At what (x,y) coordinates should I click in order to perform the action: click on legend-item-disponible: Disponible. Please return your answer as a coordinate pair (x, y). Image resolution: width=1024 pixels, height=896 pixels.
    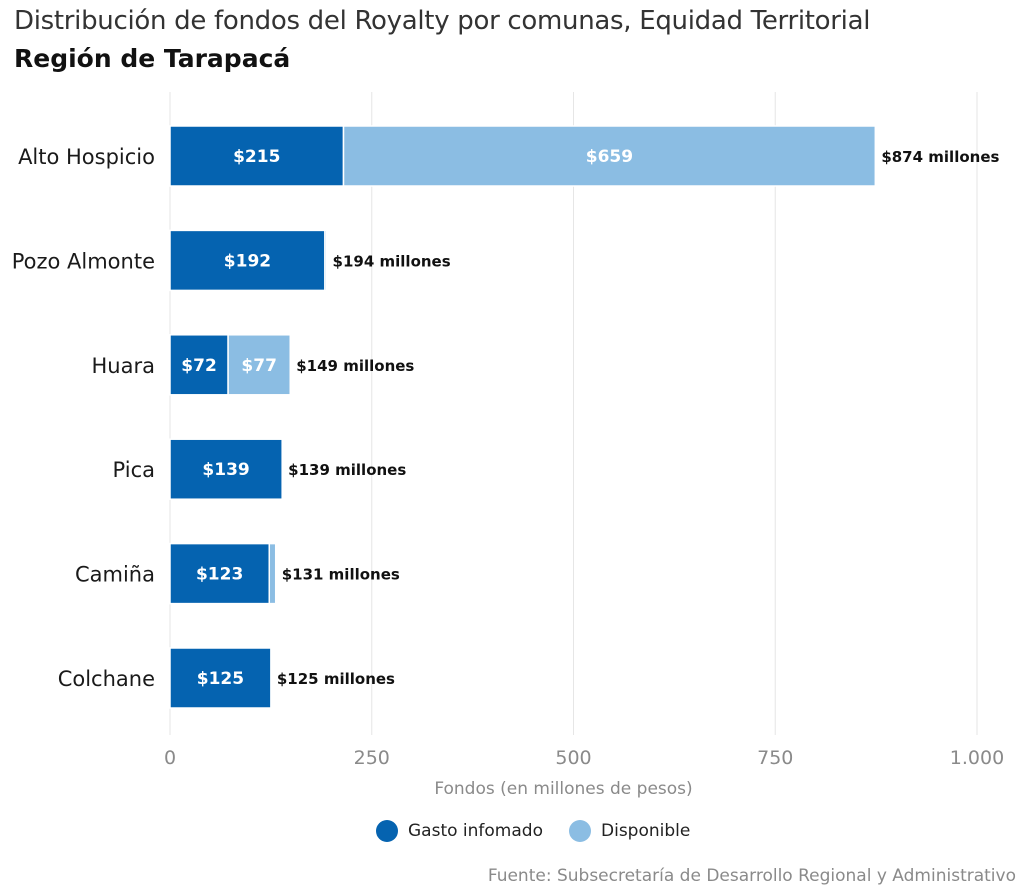
    Looking at the image, I should click on (629, 831).